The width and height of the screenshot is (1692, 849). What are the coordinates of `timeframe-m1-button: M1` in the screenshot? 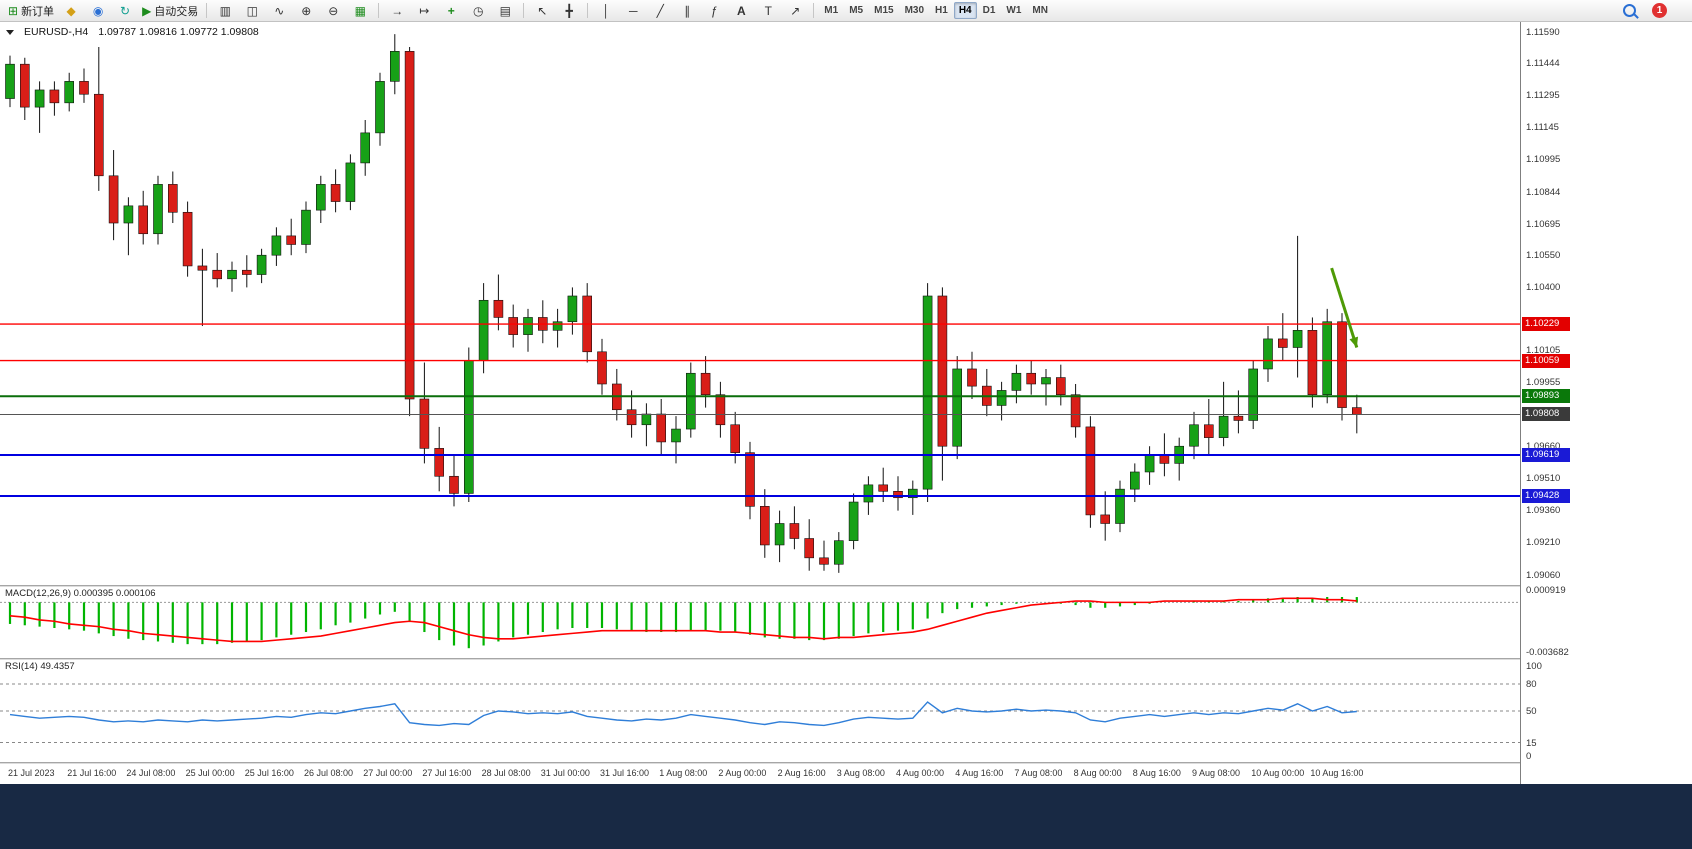 It's located at (831, 10).